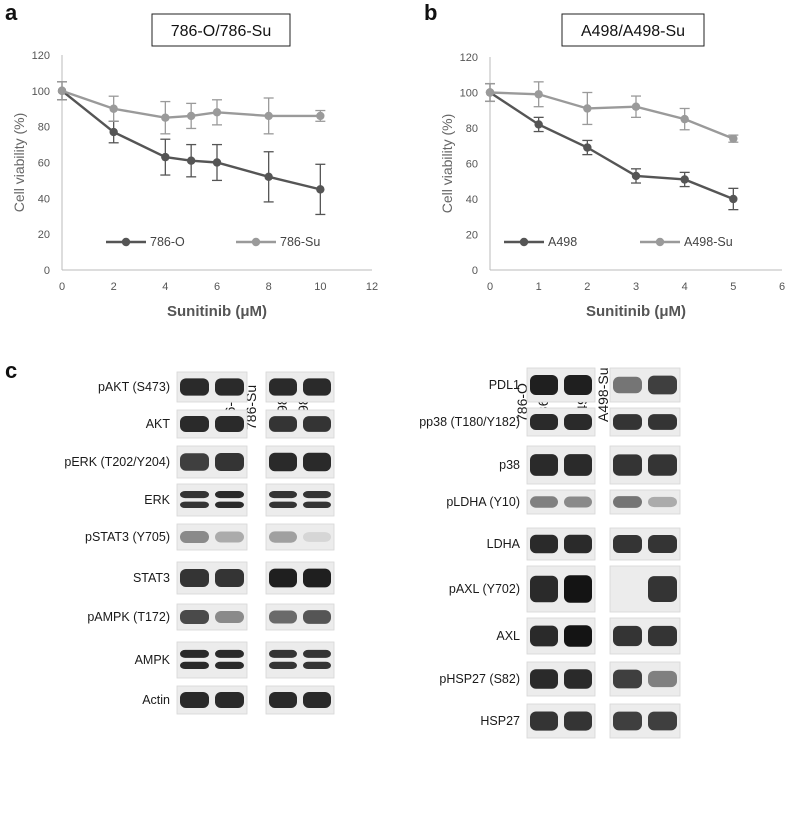 The height and width of the screenshot is (818, 800). Describe the element at coordinates (431, 12) in the screenshot. I see `panel-letter-b: b` at that location.